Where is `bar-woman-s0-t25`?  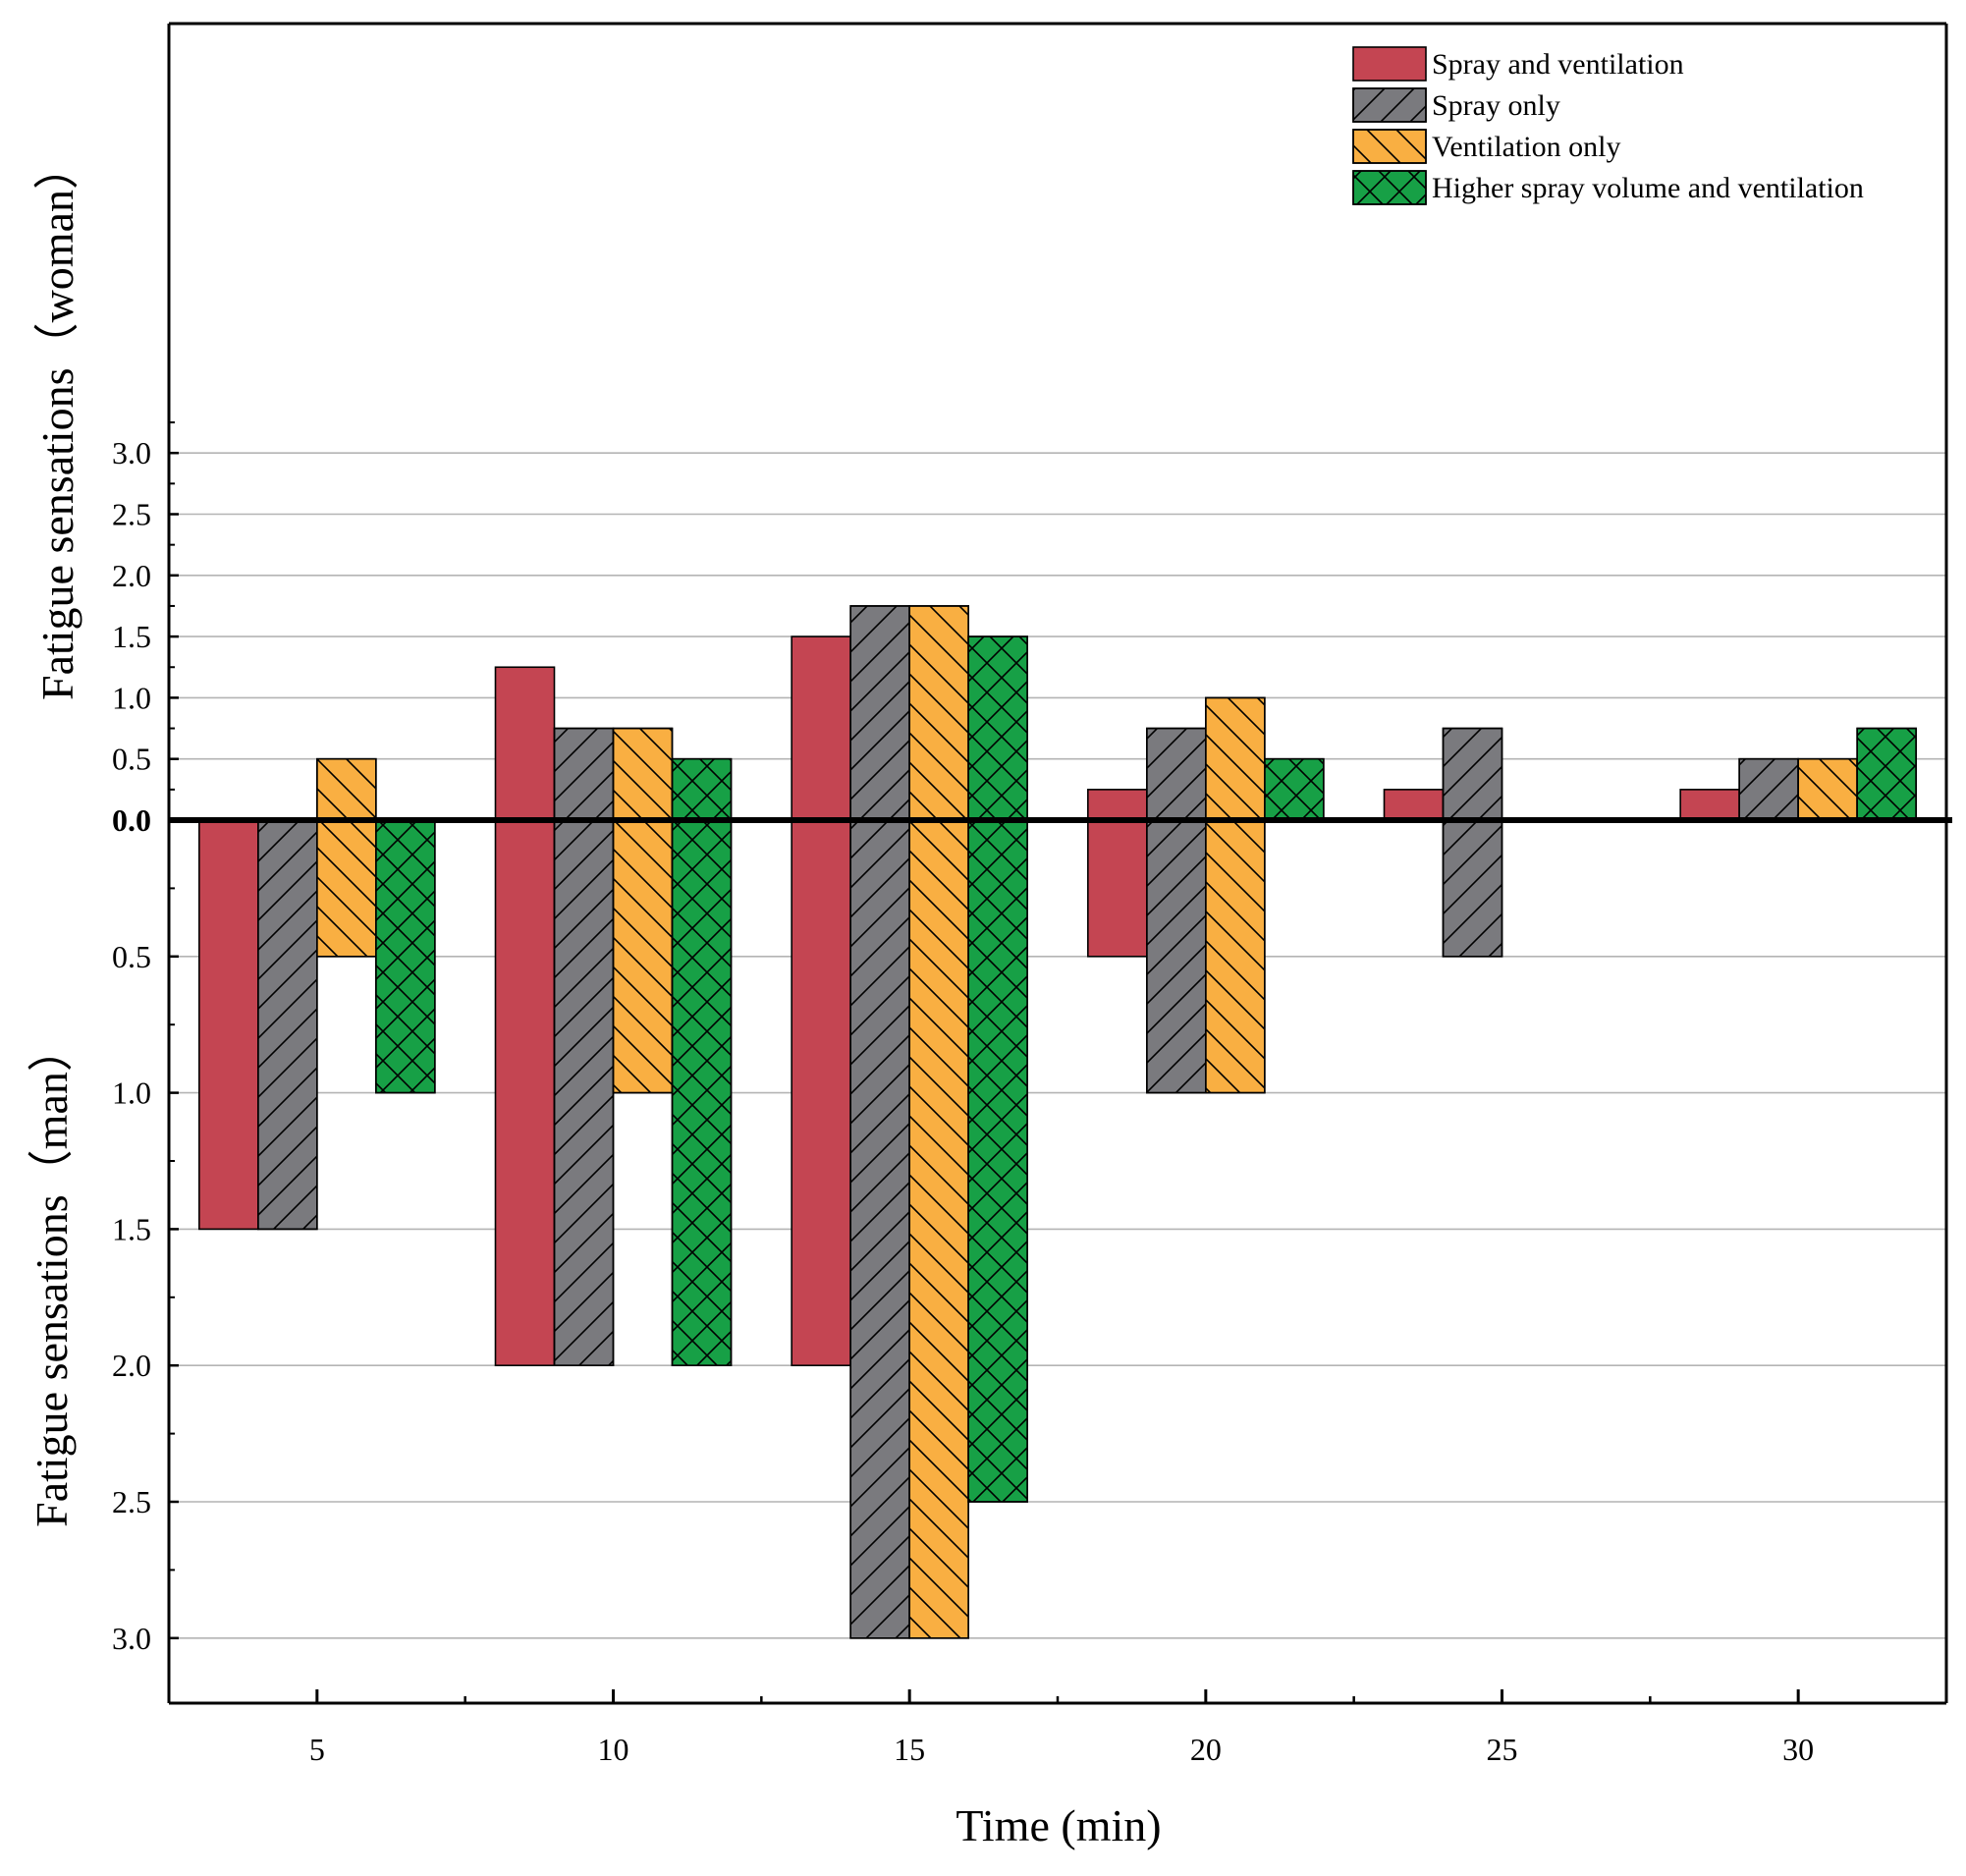 bar-woman-s0-t25 is located at coordinates (1414, 805).